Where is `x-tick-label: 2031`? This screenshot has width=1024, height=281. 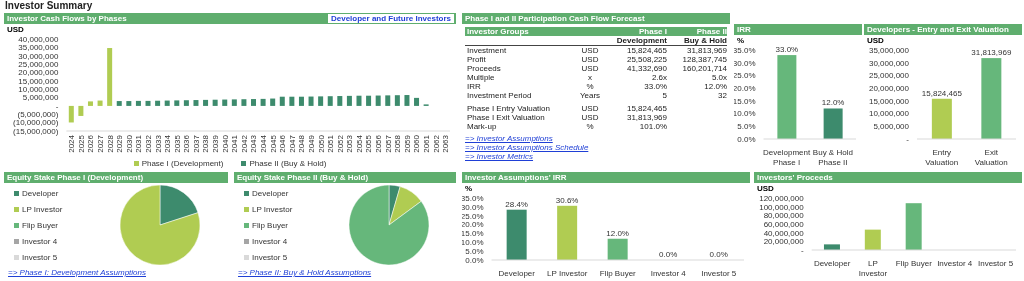 x-tick-label: 2031 is located at coordinates (139, 143).